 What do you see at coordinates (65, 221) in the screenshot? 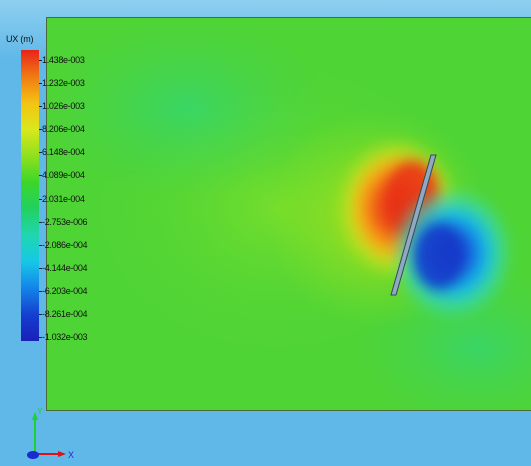
I see `legend-tick-label: -2.753e-006` at bounding box center [65, 221].